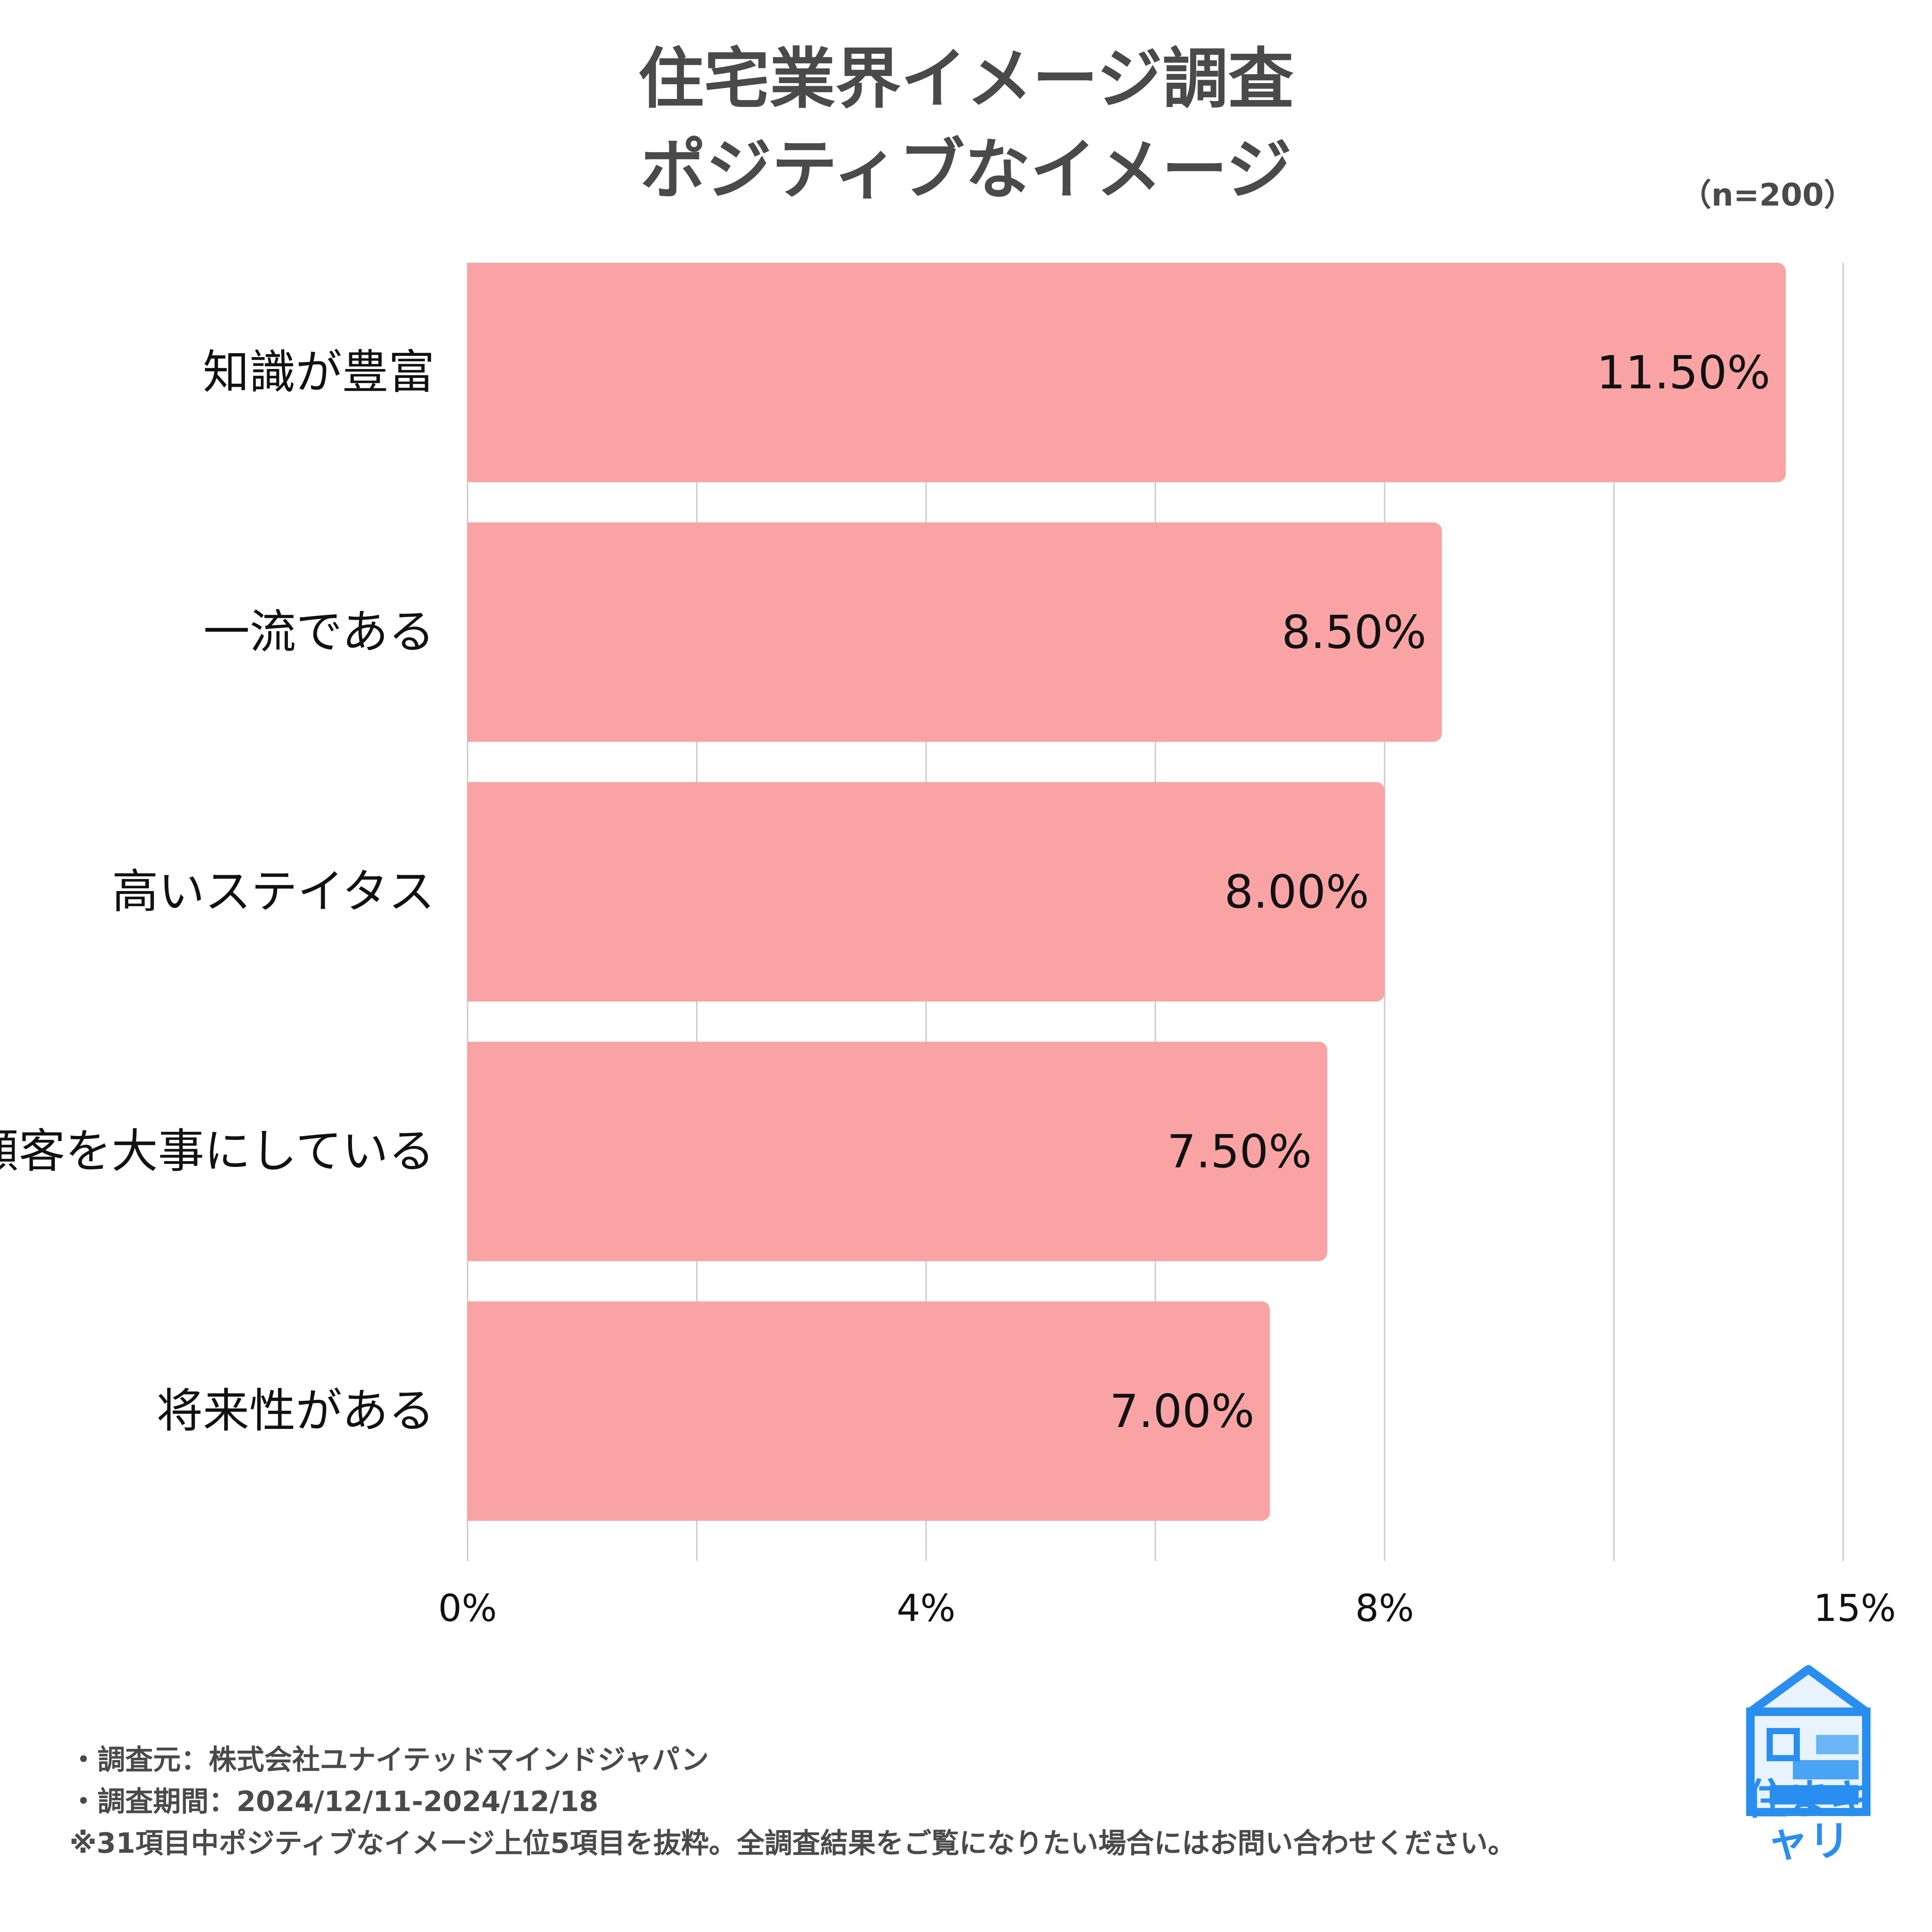 This screenshot has height=1932, width=1932. I want to click on category-label: 知識が豊富, so click(319, 372).